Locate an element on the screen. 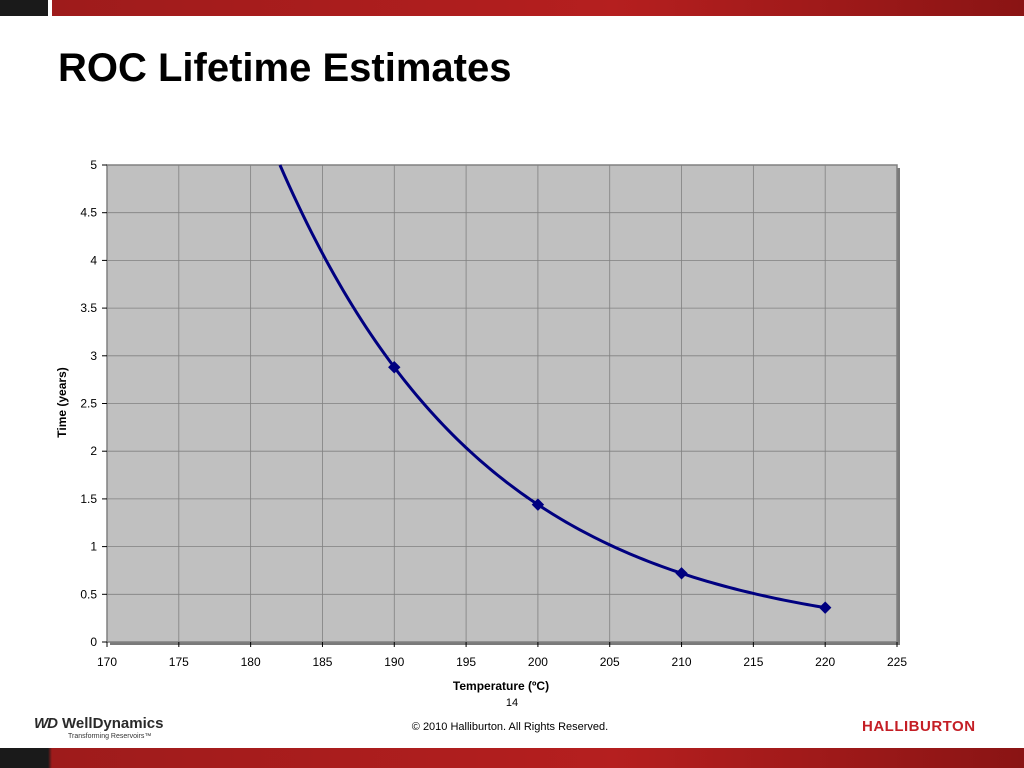 Image resolution: width=1024 pixels, height=768 pixels. x-tick-label: 195 is located at coordinates (466, 662).